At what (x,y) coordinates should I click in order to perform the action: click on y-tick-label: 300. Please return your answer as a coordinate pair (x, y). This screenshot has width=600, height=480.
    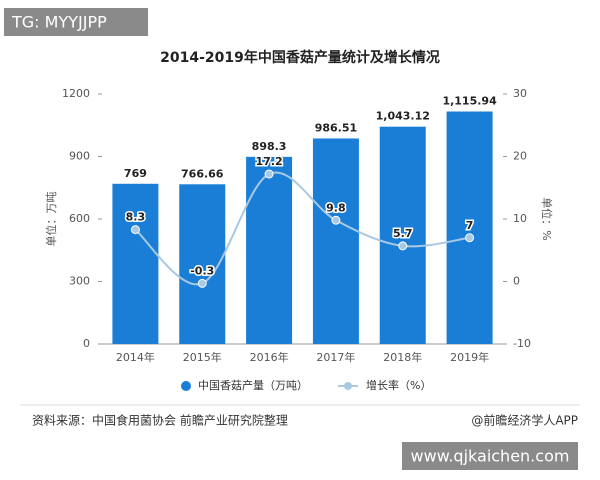
    Looking at the image, I should click on (79, 281).